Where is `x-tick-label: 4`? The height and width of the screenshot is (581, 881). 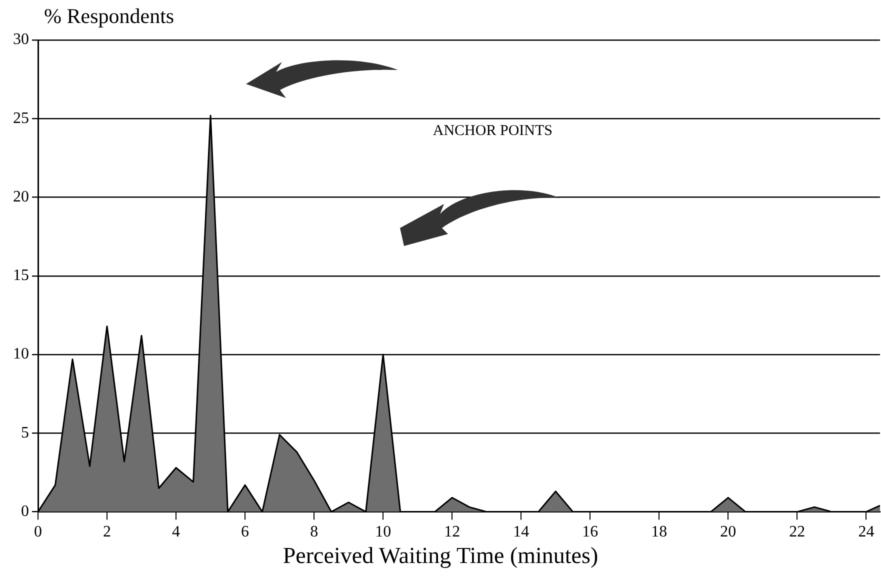 x-tick-label: 4 is located at coordinates (176, 532).